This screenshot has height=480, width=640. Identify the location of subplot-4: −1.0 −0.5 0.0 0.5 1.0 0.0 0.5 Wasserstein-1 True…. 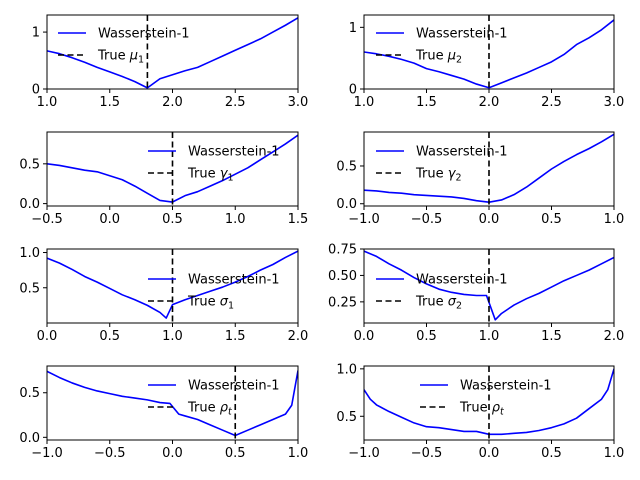
(480, 179).